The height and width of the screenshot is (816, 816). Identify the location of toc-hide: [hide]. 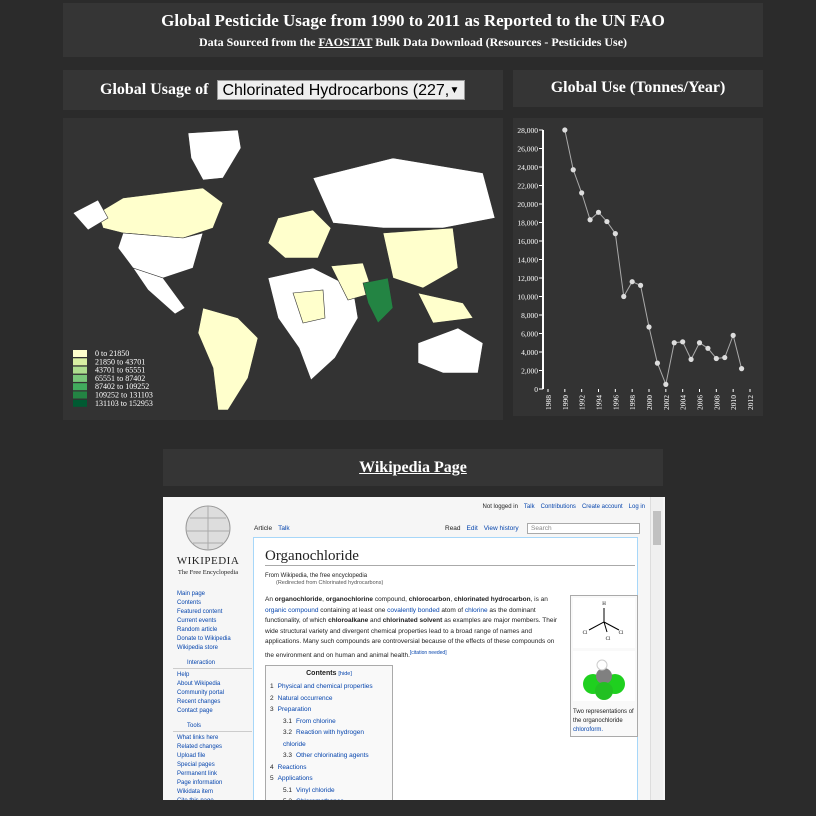
(345, 674).